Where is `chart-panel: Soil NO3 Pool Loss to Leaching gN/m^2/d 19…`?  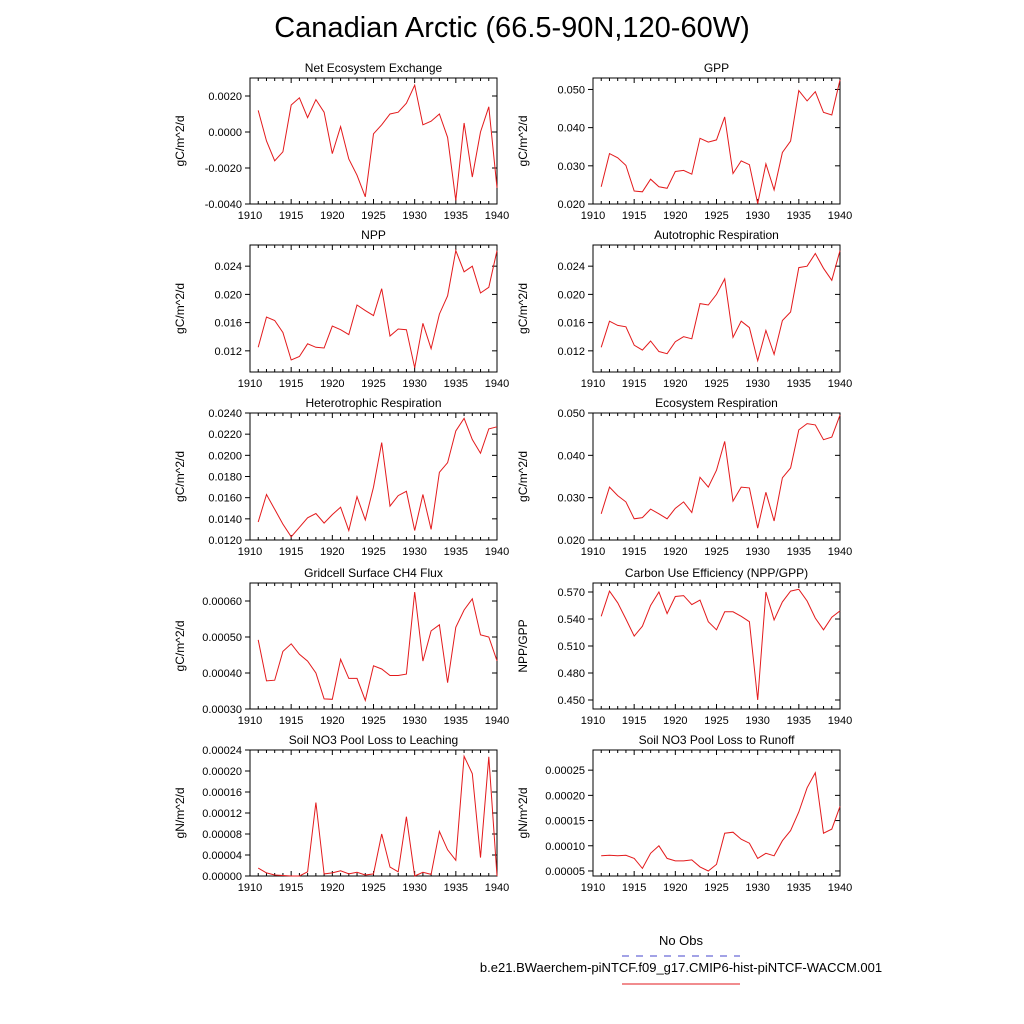
chart-panel: Soil NO3 Pool Loss to Leaching gN/m^2/d 19… is located at coordinates (341, 813).